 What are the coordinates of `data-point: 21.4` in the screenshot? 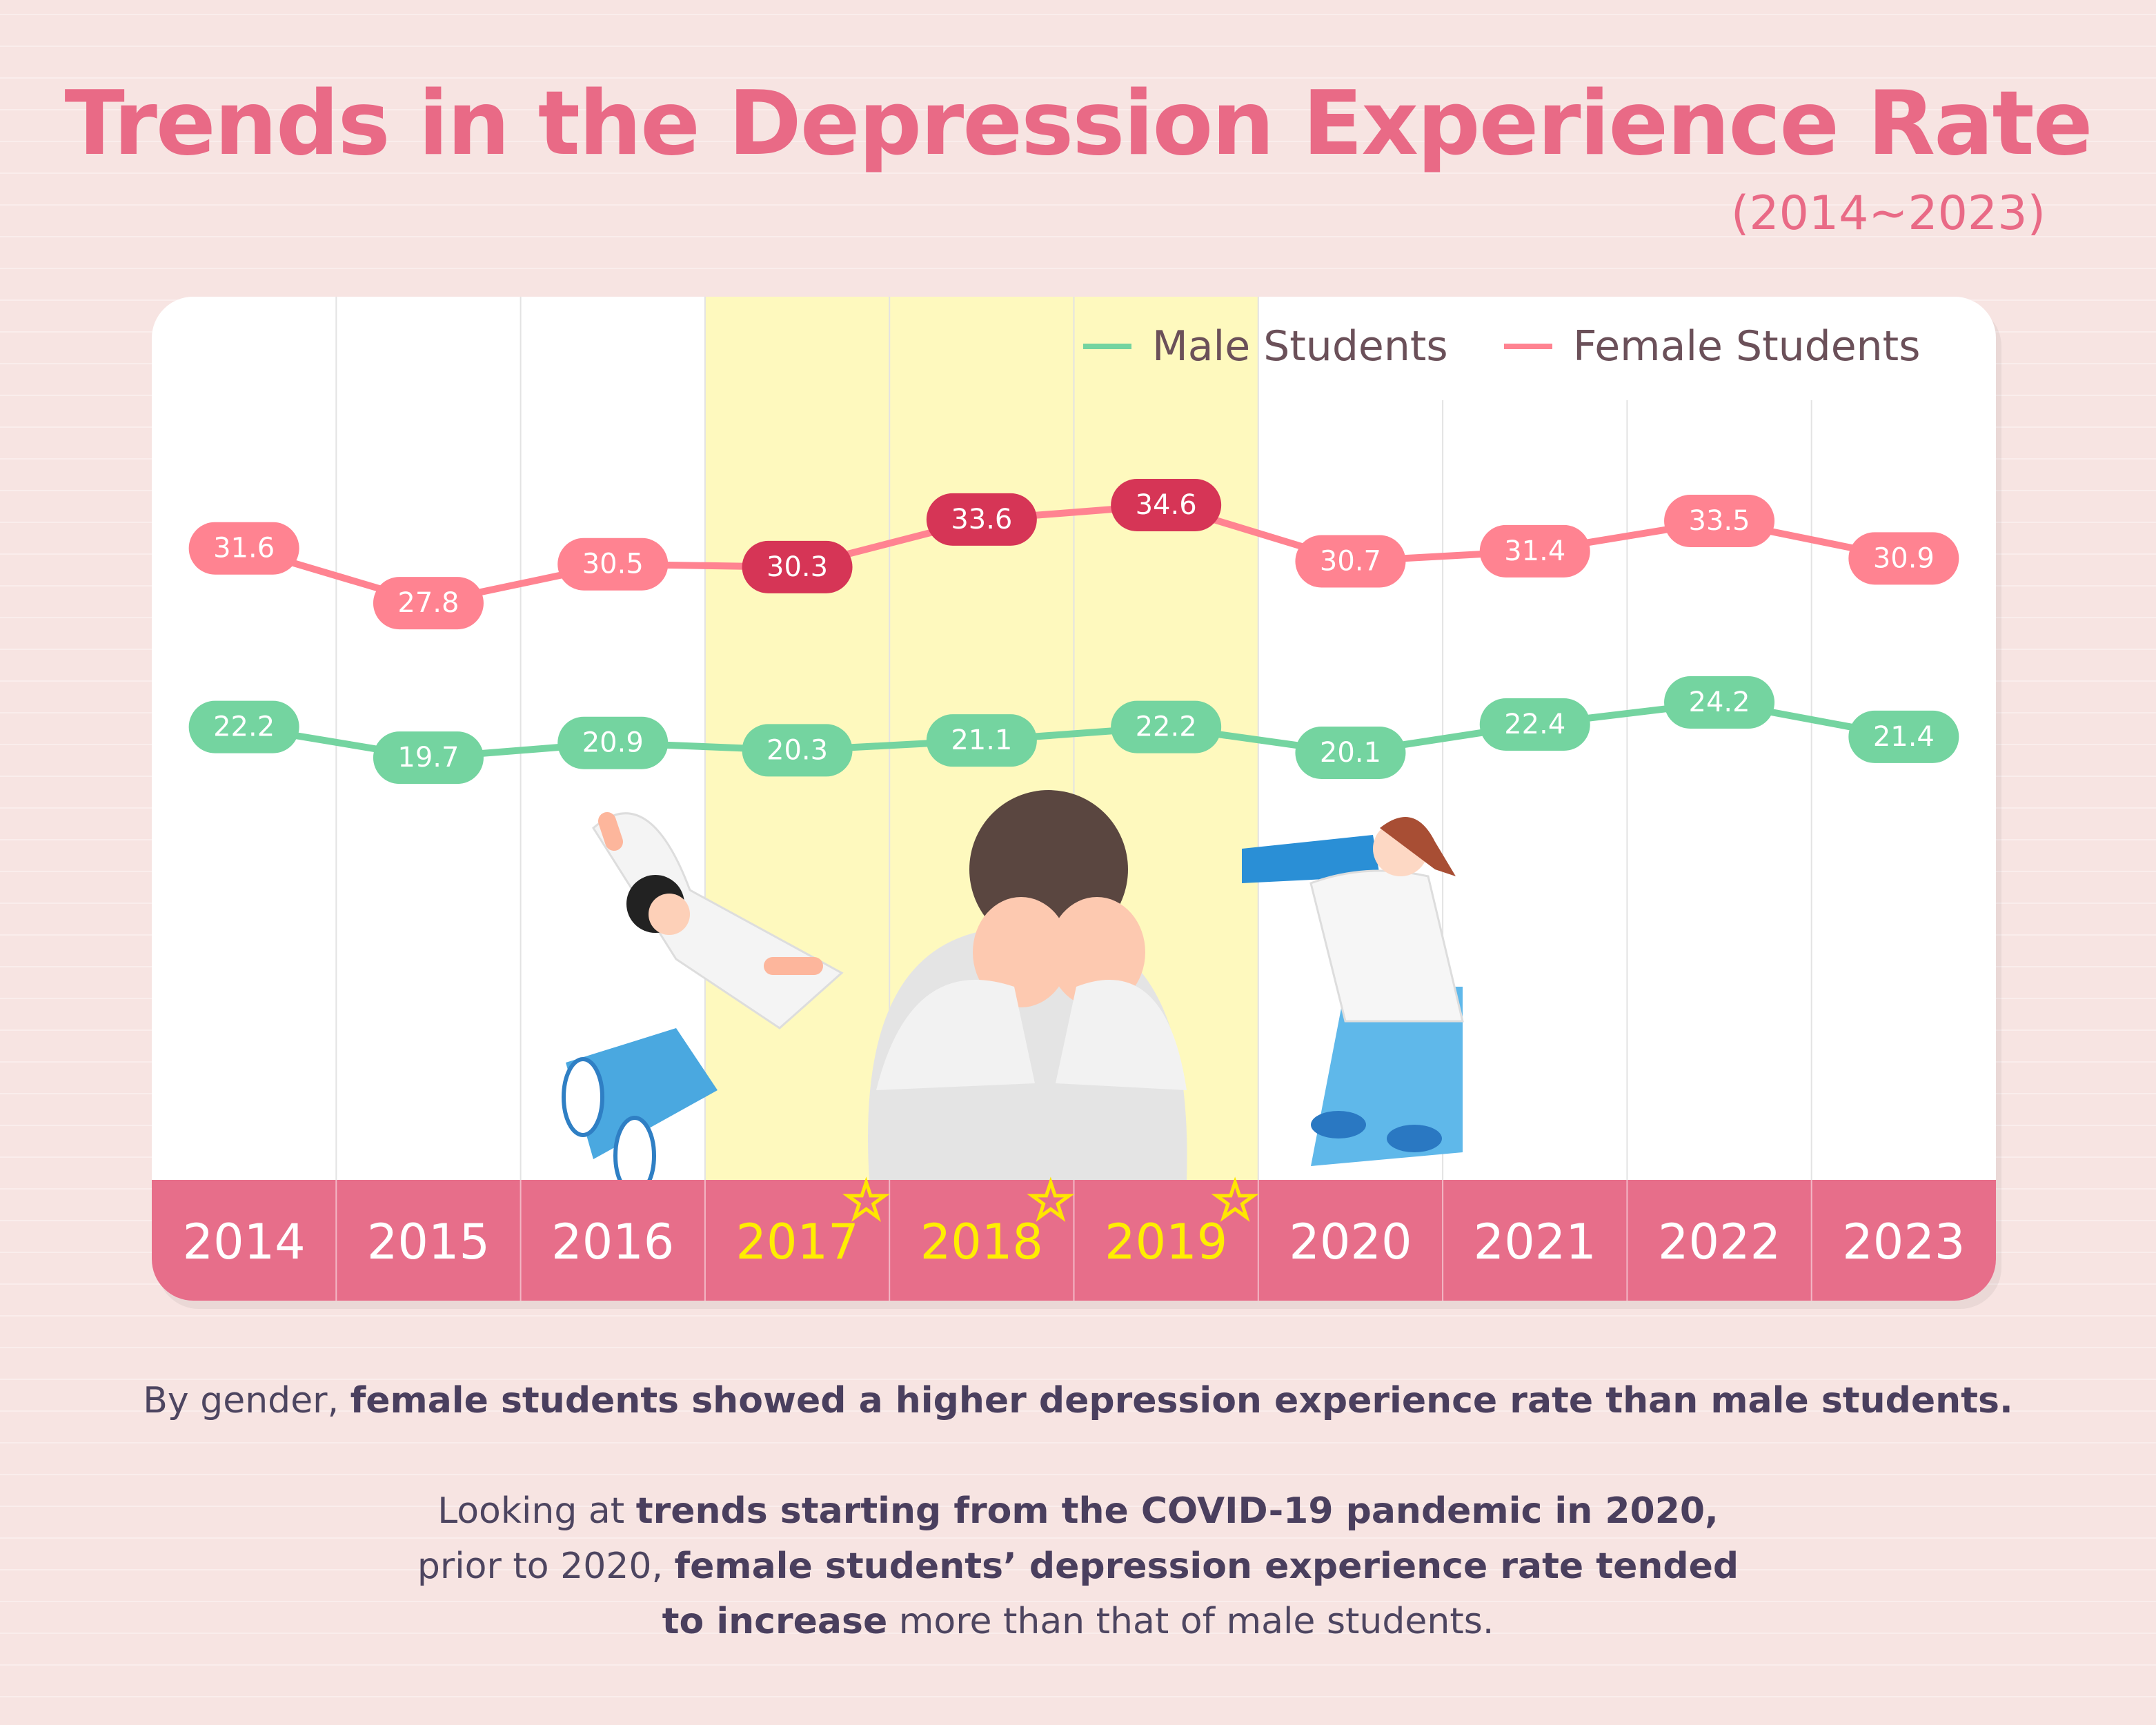 It's located at (1903, 736).